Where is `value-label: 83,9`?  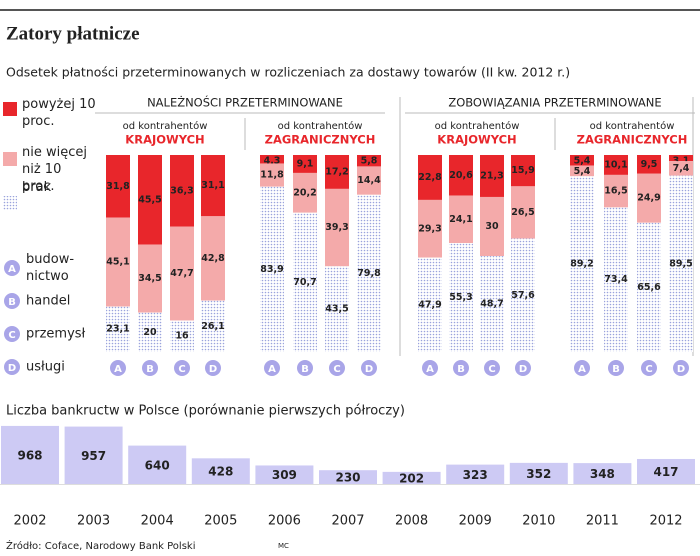
value-label: 83,9 is located at coordinates (271, 269).